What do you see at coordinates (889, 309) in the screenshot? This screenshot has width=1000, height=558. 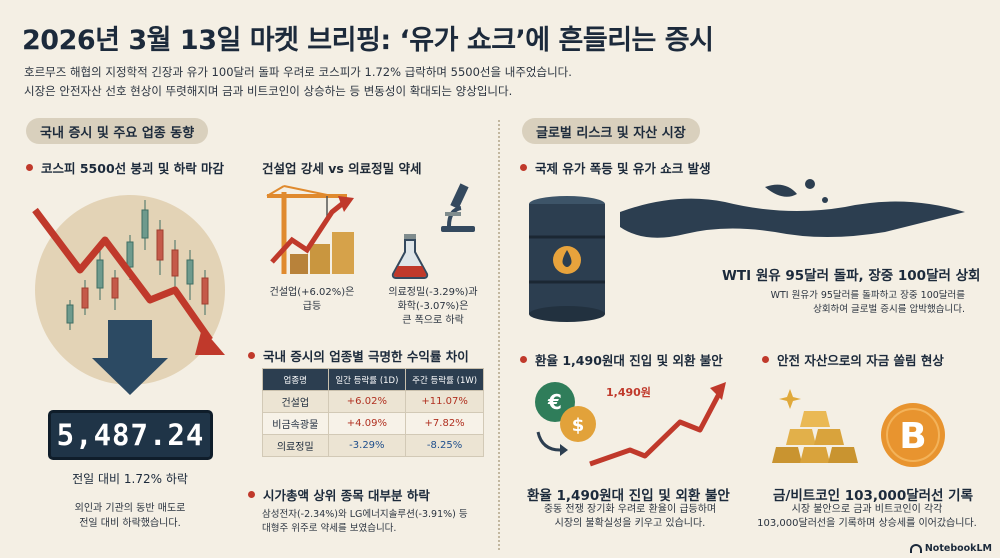 I see `oil-desc-line2: 상회하여 글로벌 증시를 압박했습니다.` at bounding box center [889, 309].